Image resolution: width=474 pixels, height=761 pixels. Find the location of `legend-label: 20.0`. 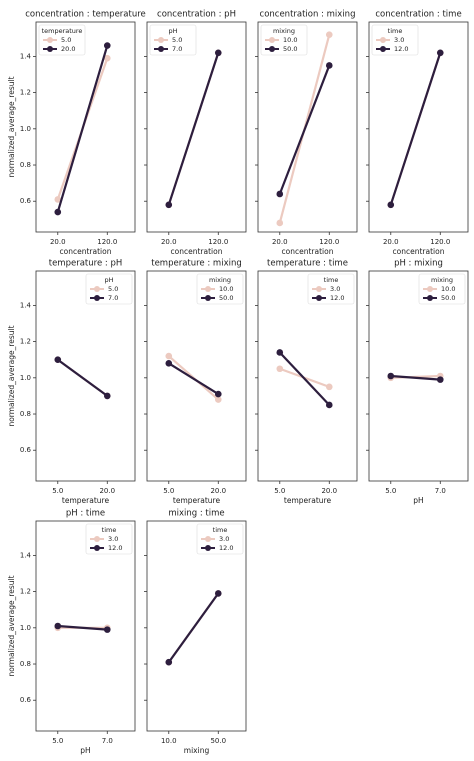

legend-label: 20.0 is located at coordinates (68, 49).